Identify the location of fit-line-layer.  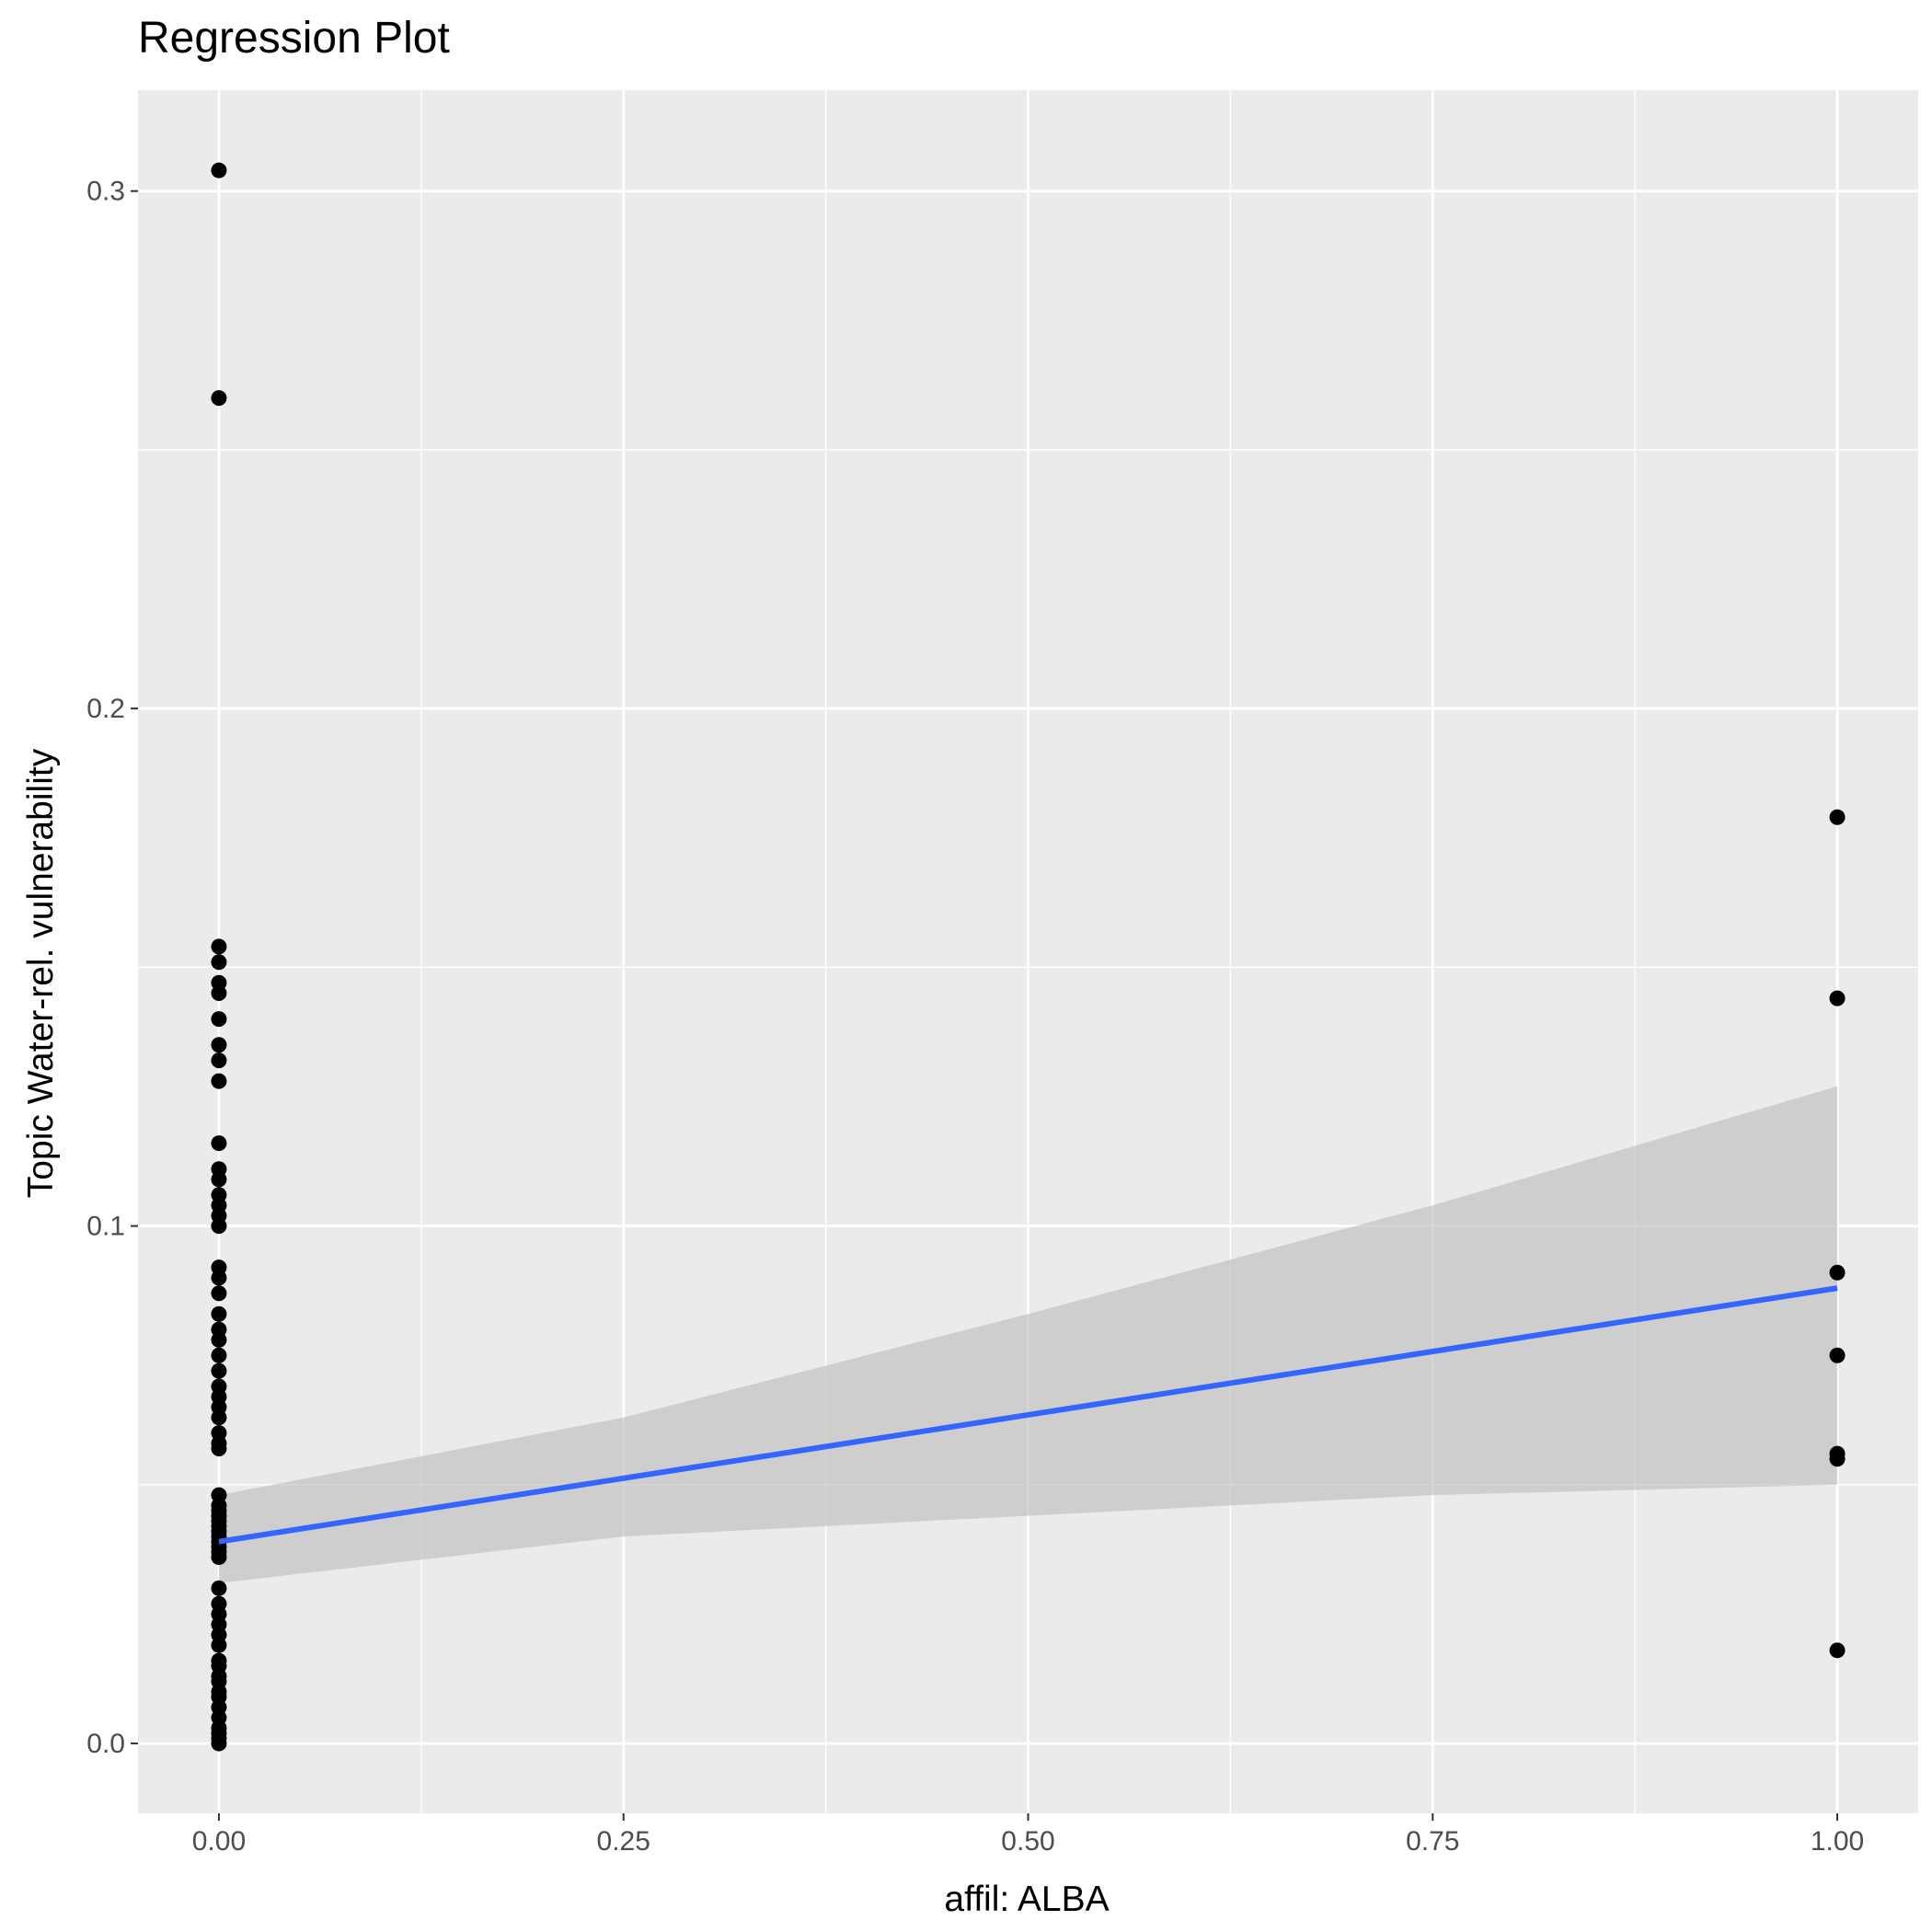
(1028, 1415).